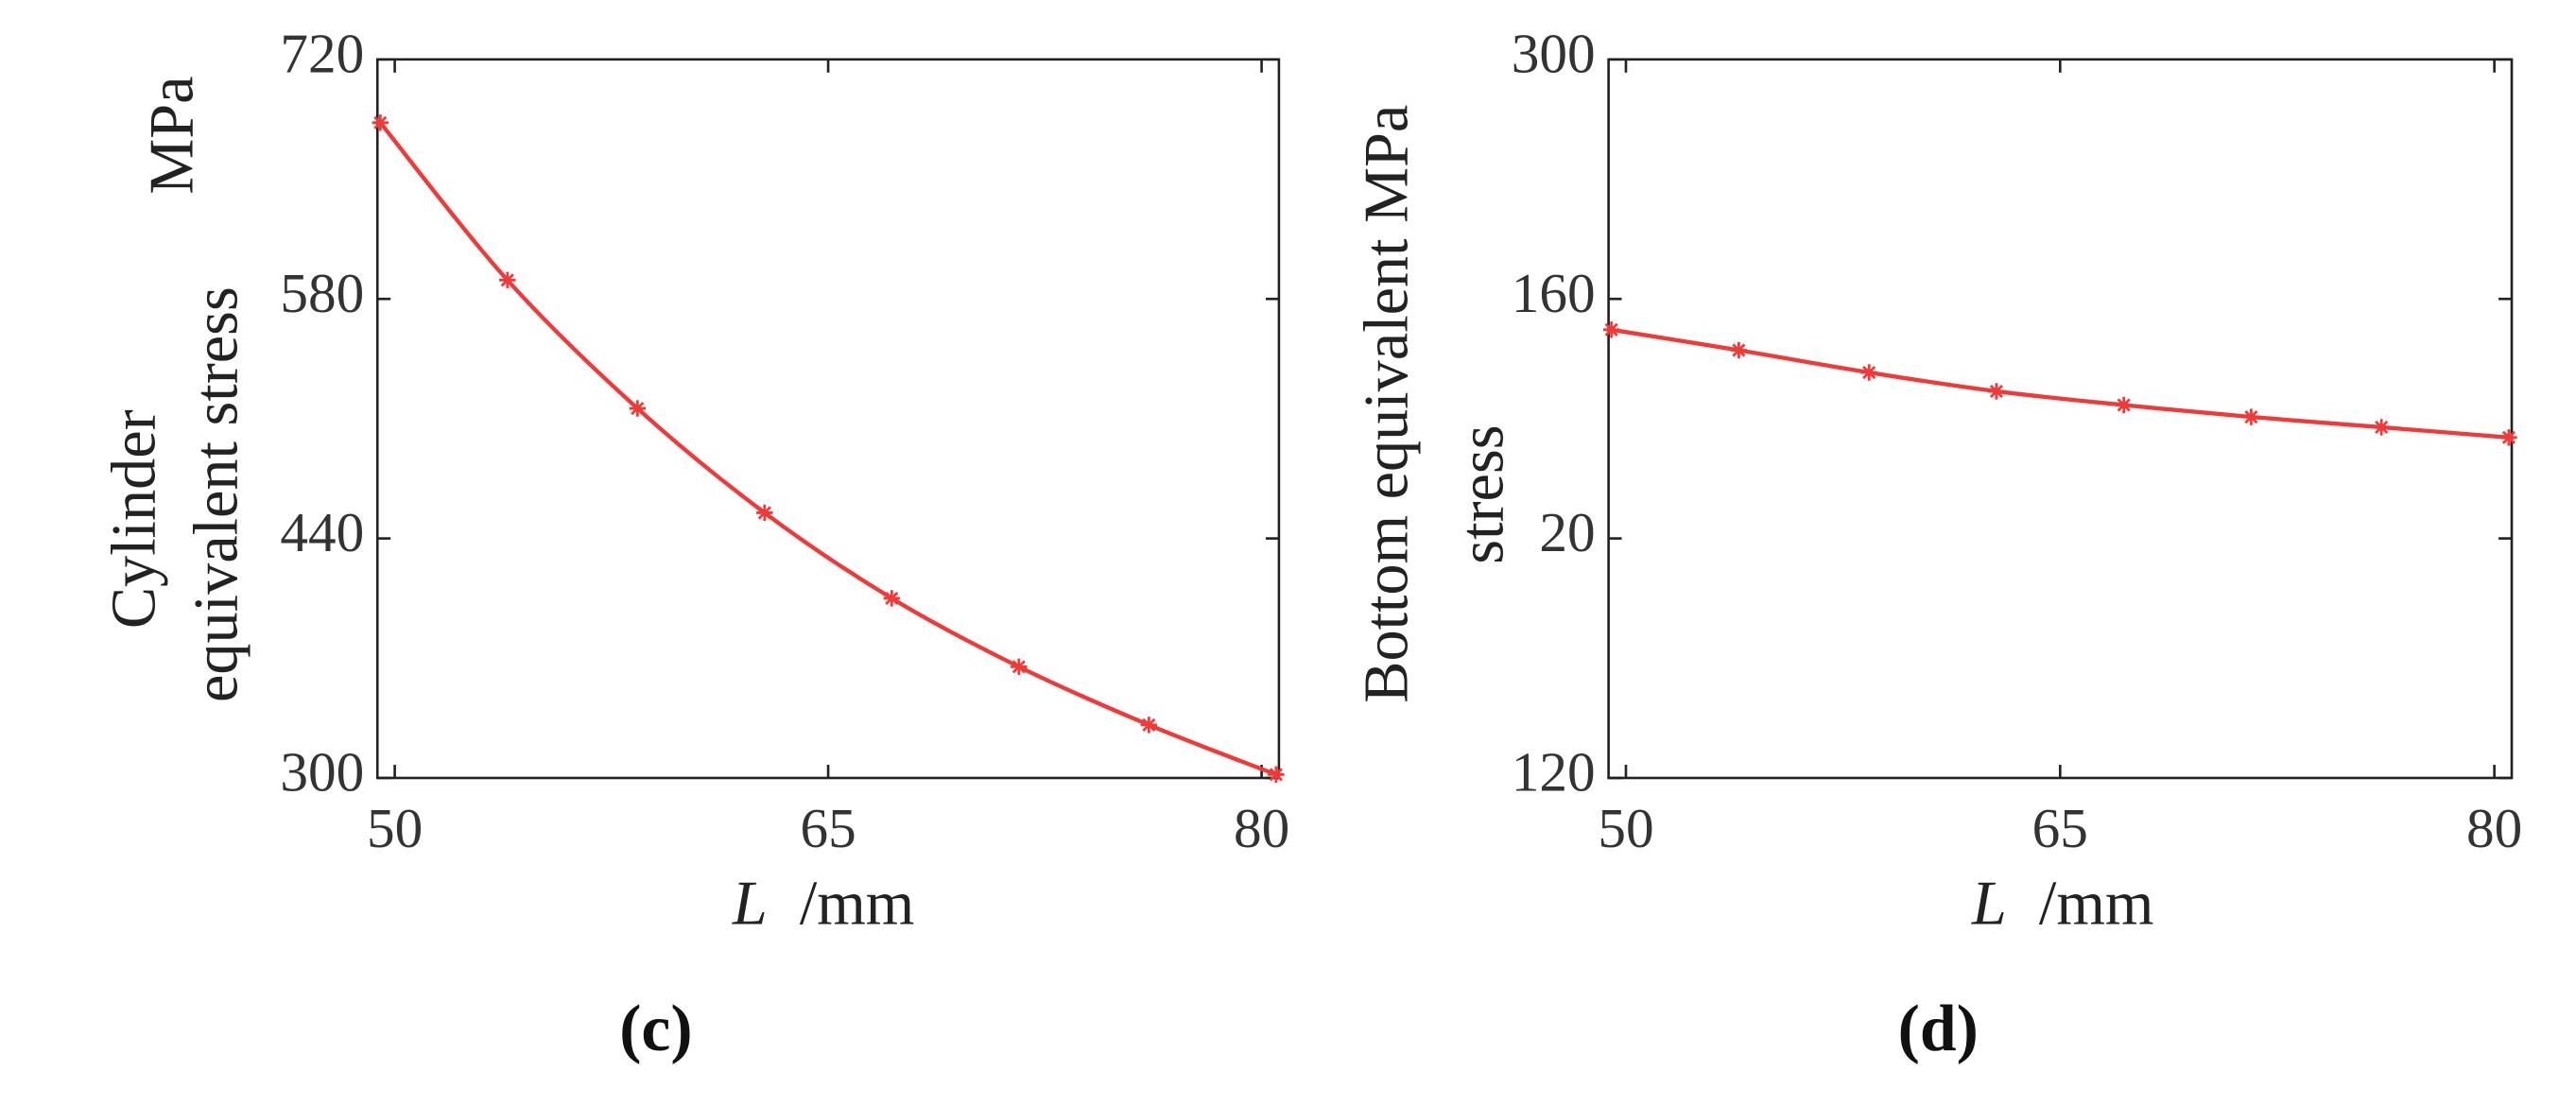  What do you see at coordinates (1483, 493) in the screenshot?
I see `y-axis-label: stress` at bounding box center [1483, 493].